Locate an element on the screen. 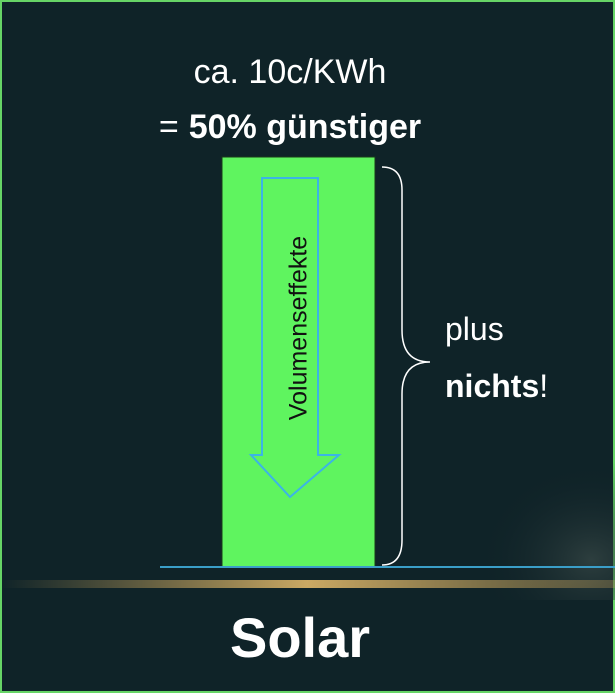 The height and width of the screenshot is (693, 615). brace-line: nichts! is located at coordinates (496, 386).